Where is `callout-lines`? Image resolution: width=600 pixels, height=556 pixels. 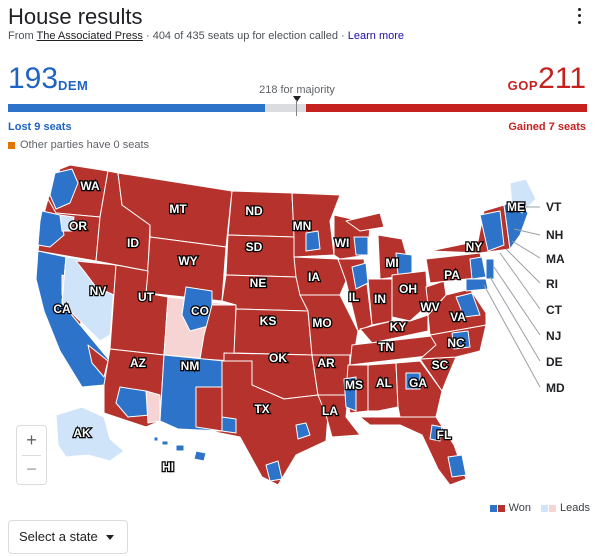 callout-lines is located at coordinates (512, 297).